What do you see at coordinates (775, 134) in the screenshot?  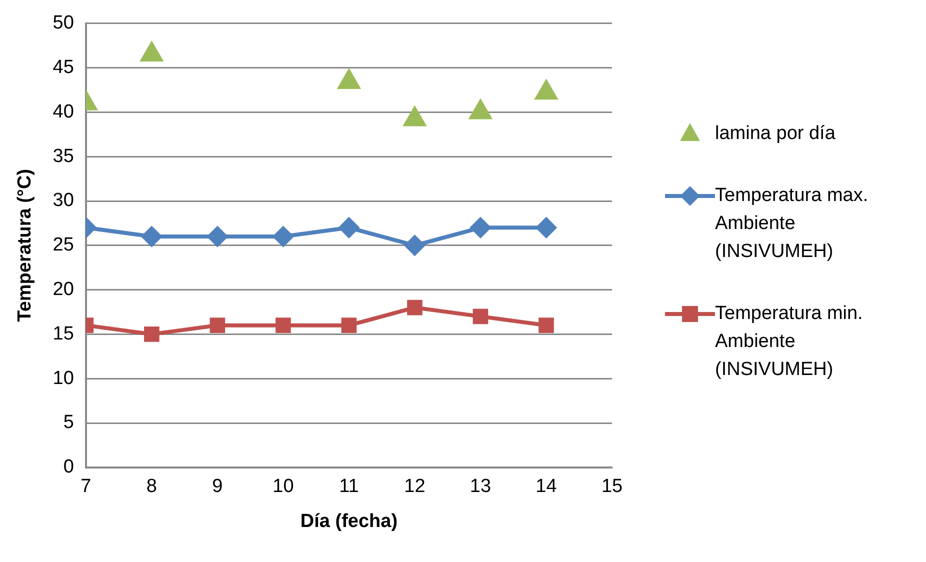 I see `legend-label: lamina por día` at bounding box center [775, 134].